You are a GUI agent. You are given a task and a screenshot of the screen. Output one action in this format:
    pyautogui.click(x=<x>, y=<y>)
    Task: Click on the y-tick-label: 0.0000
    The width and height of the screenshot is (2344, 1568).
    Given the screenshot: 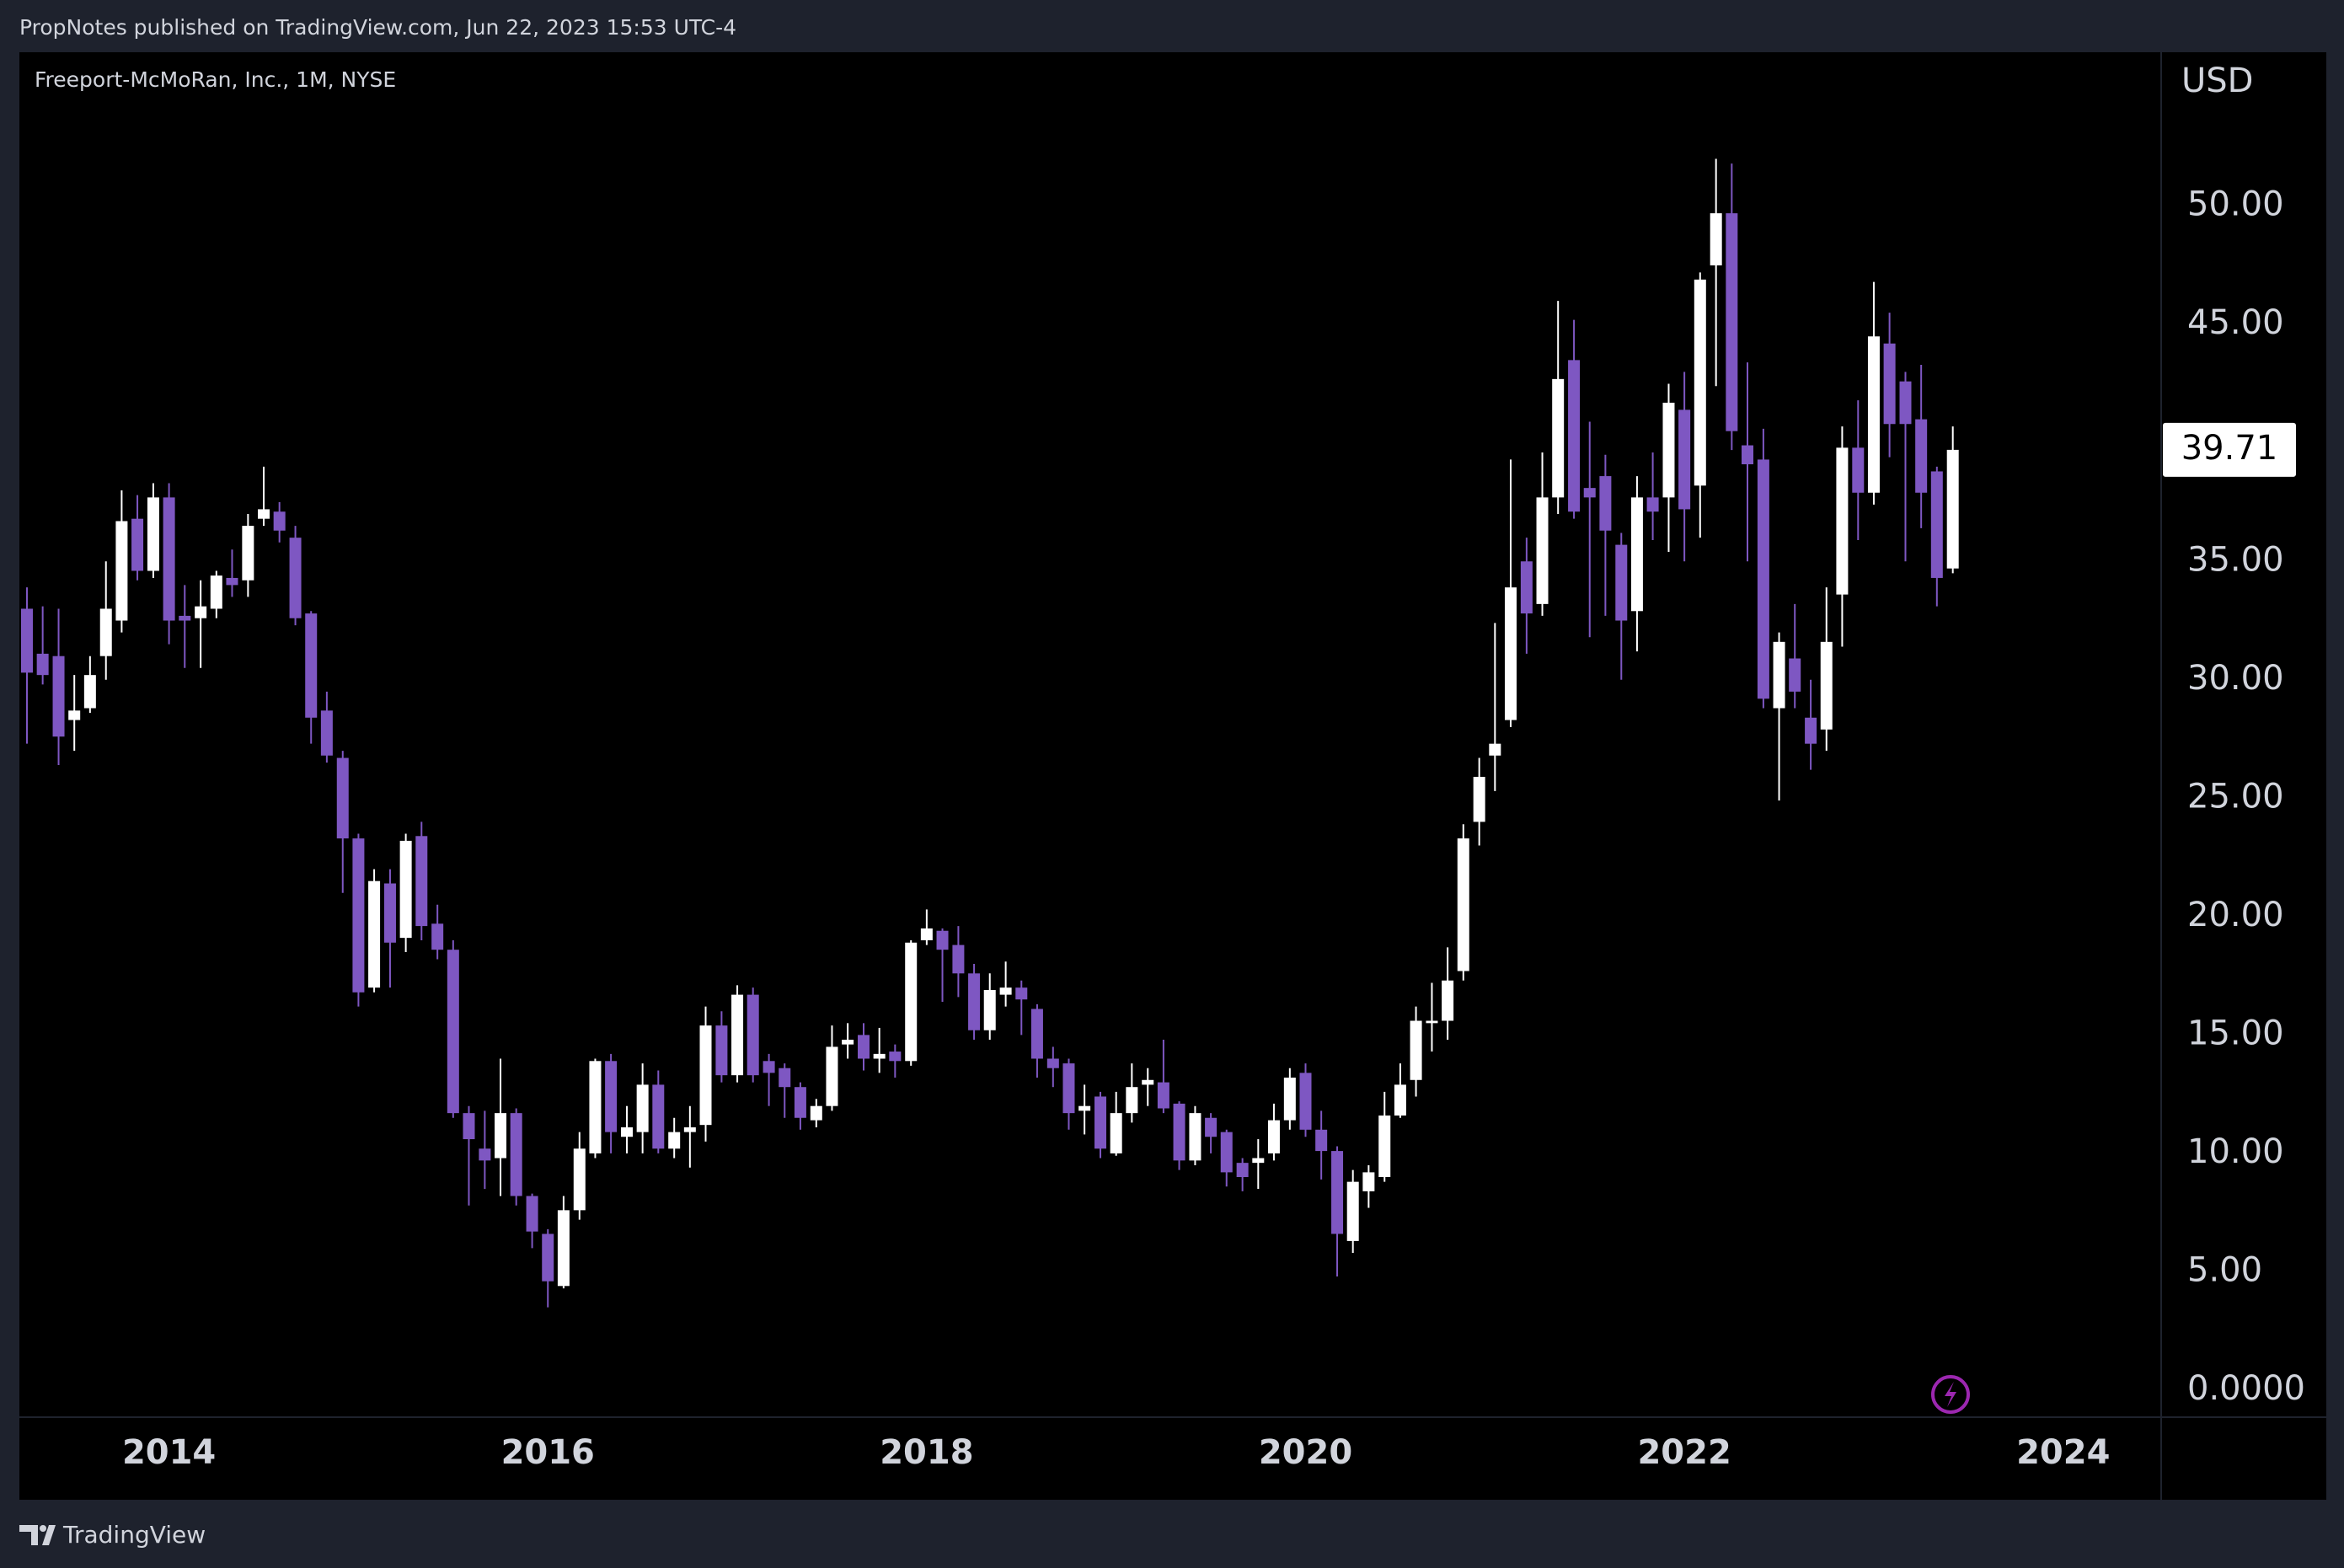 What is the action you would take?
    pyautogui.click(x=2246, y=1388)
    